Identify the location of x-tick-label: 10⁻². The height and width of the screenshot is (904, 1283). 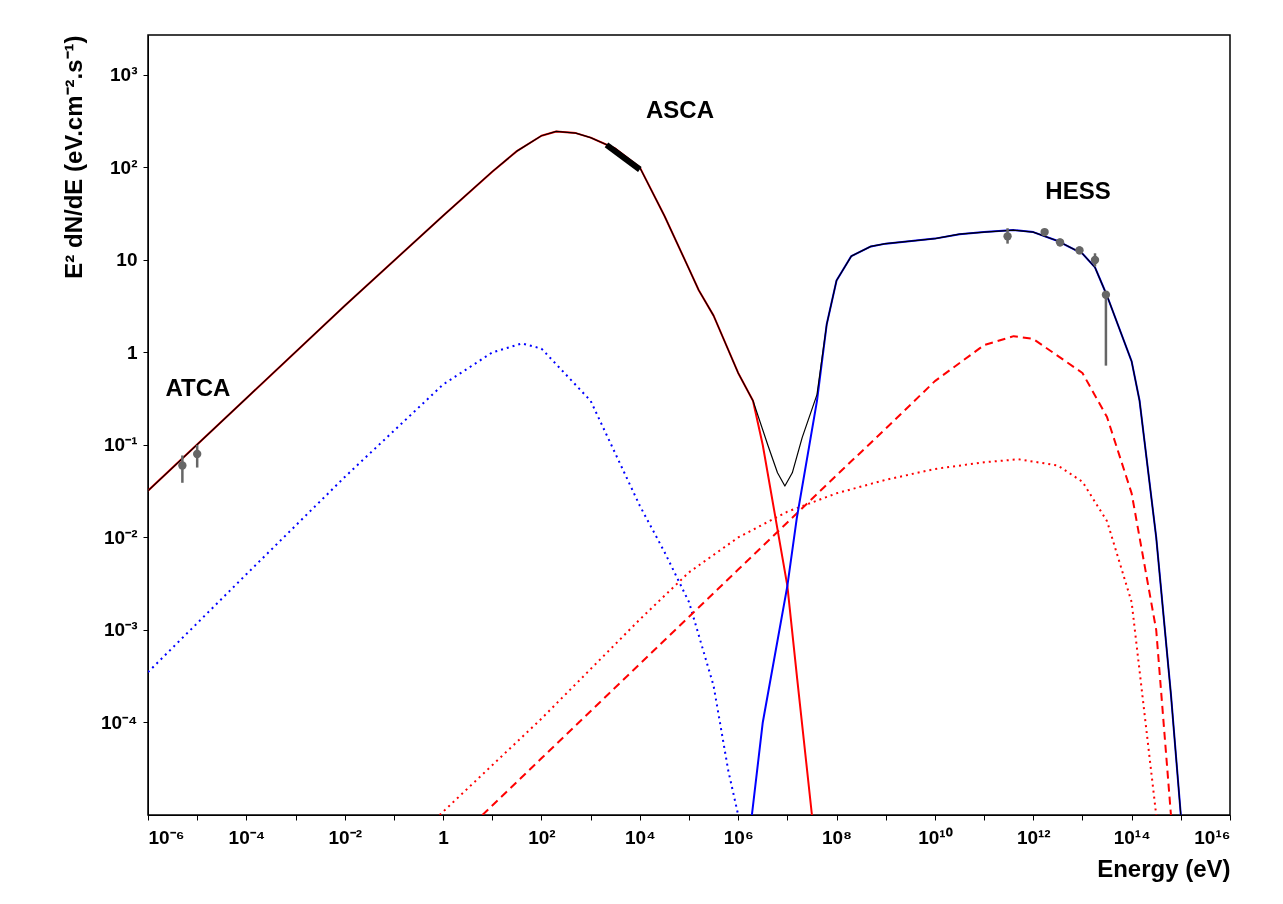
(345, 837).